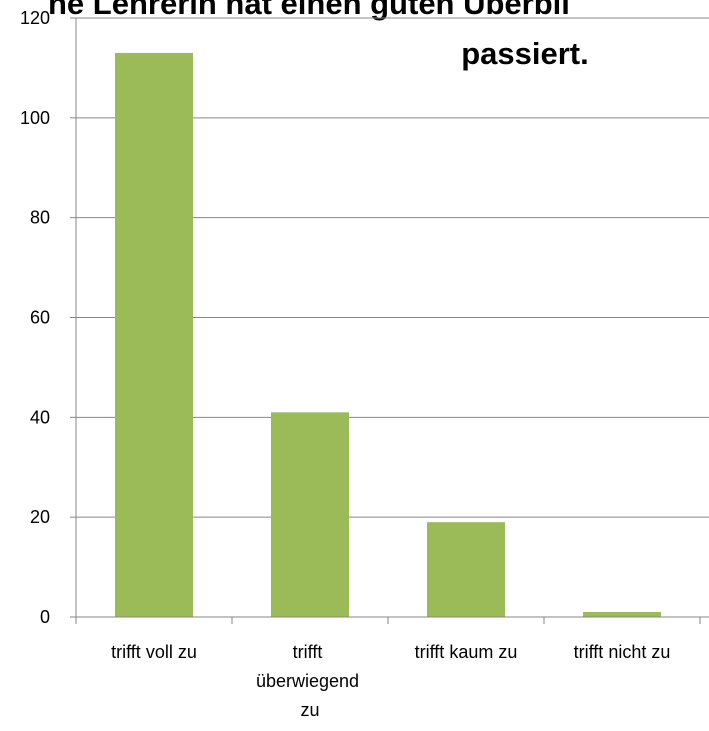  I want to click on x-tick-label: trifft überwiegend zu, so click(310, 681).